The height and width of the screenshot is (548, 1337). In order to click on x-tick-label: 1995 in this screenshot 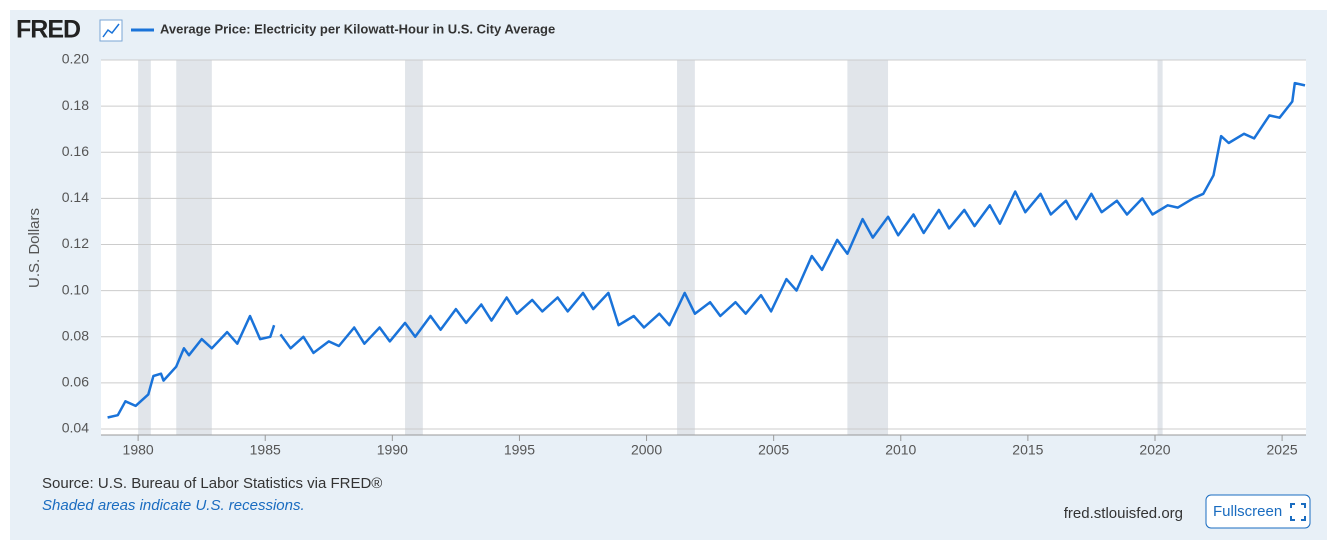, I will do `click(519, 450)`.